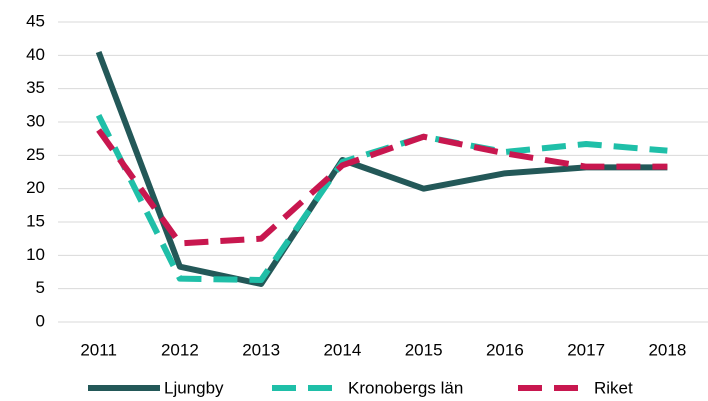  I want to click on legend-label: Riket, so click(613, 387).